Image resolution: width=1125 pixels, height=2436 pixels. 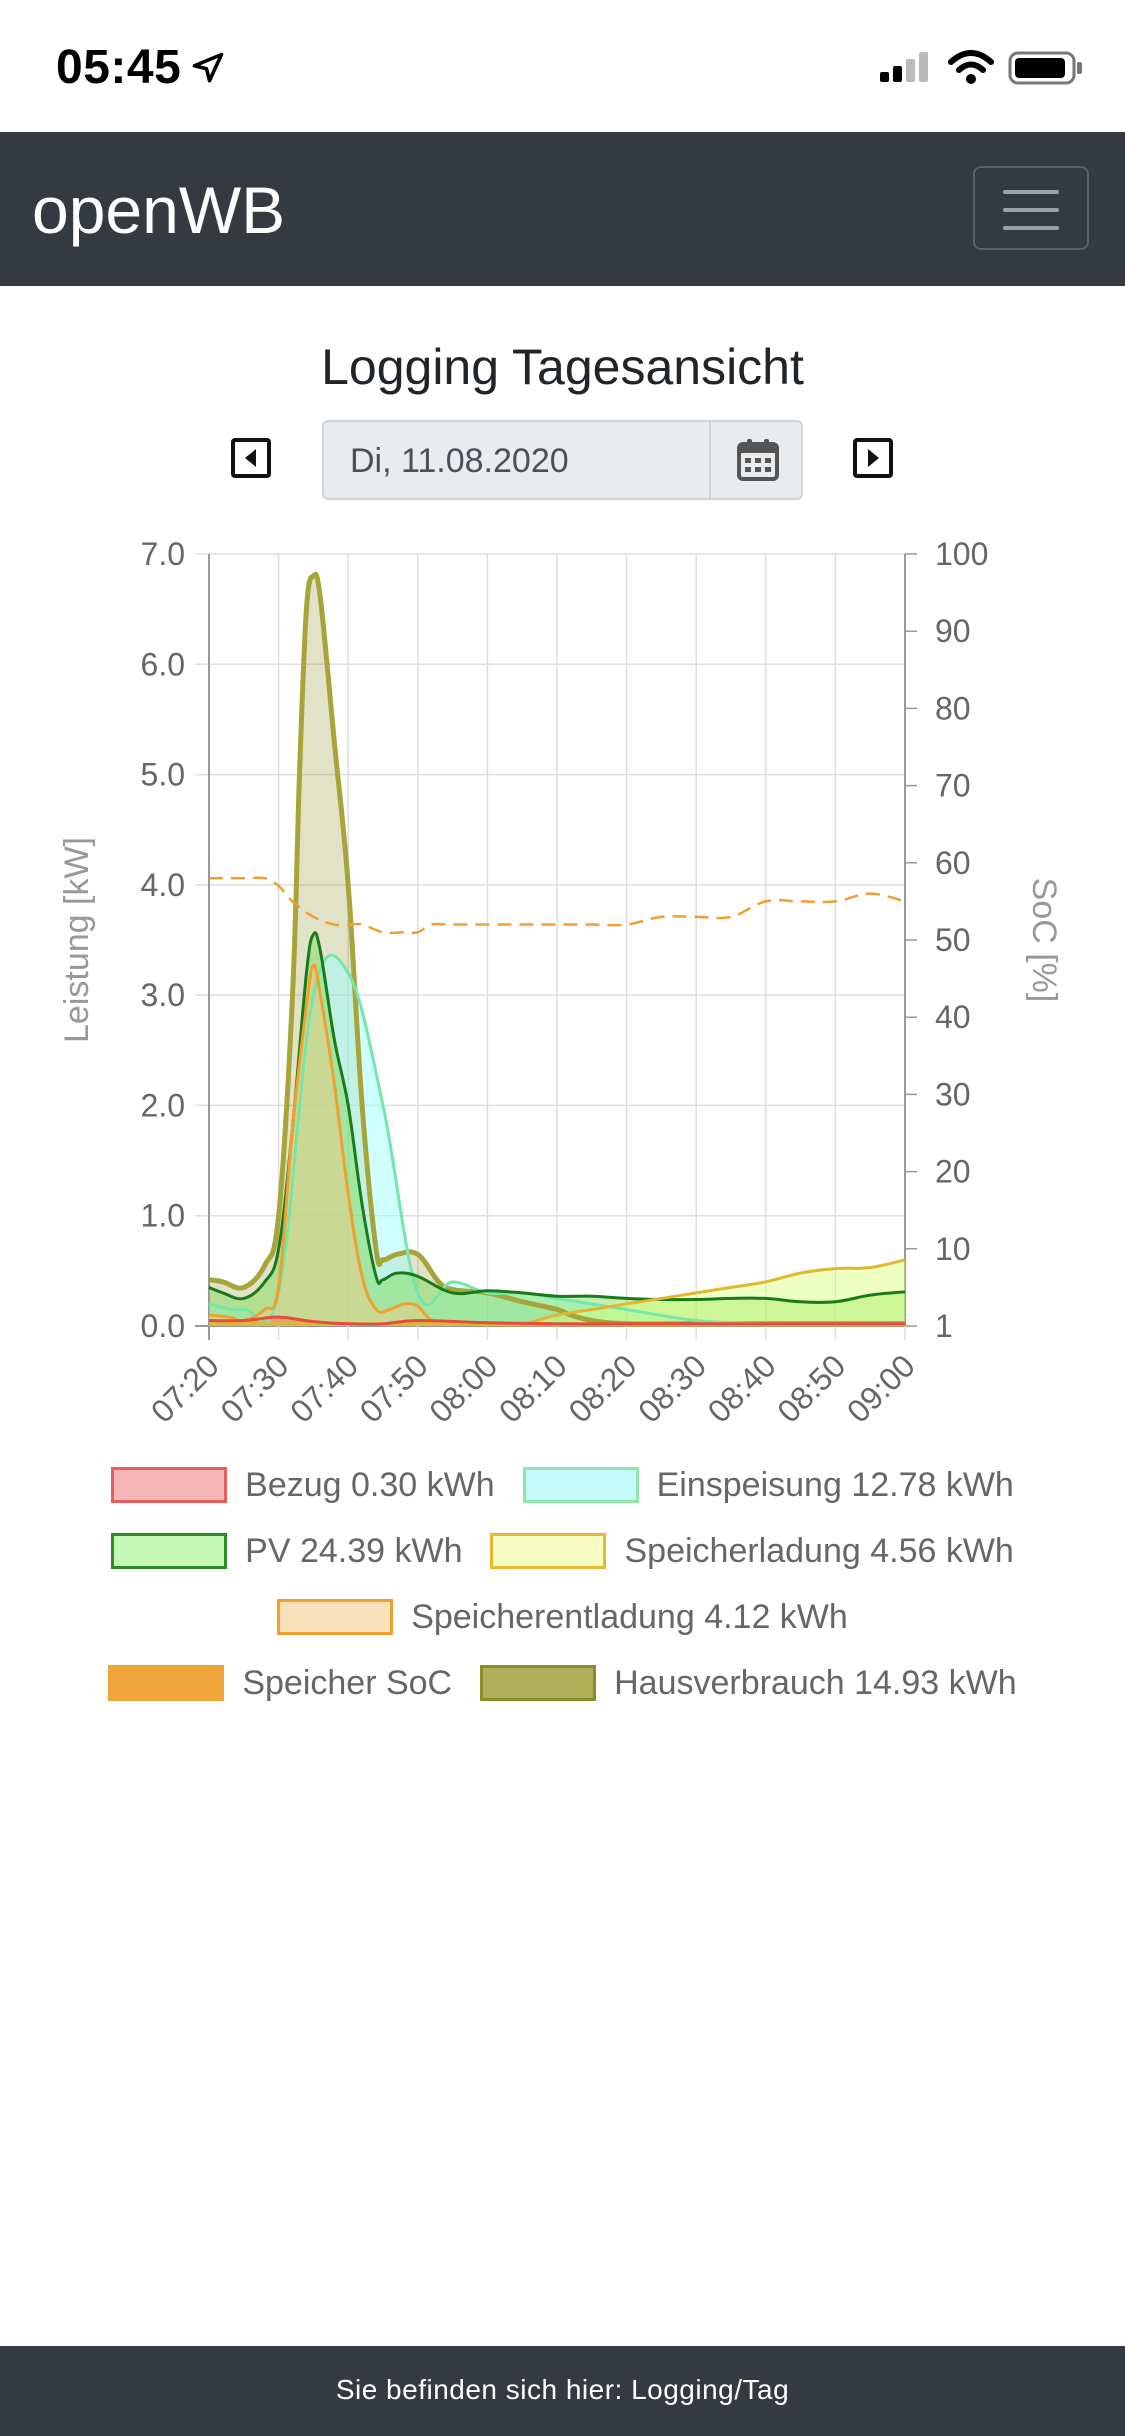 I want to click on y-left-tick-label: 3.0, so click(x=163, y=995).